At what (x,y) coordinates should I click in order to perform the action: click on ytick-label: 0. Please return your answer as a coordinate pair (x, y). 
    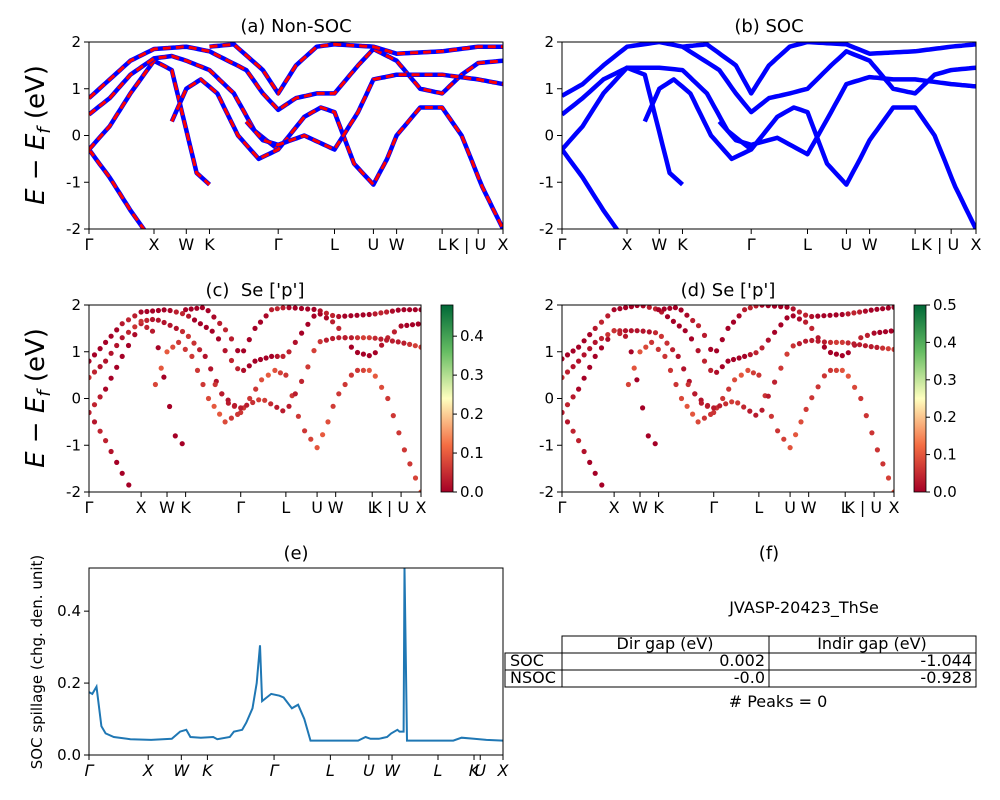
    Looking at the image, I should click on (549, 399).